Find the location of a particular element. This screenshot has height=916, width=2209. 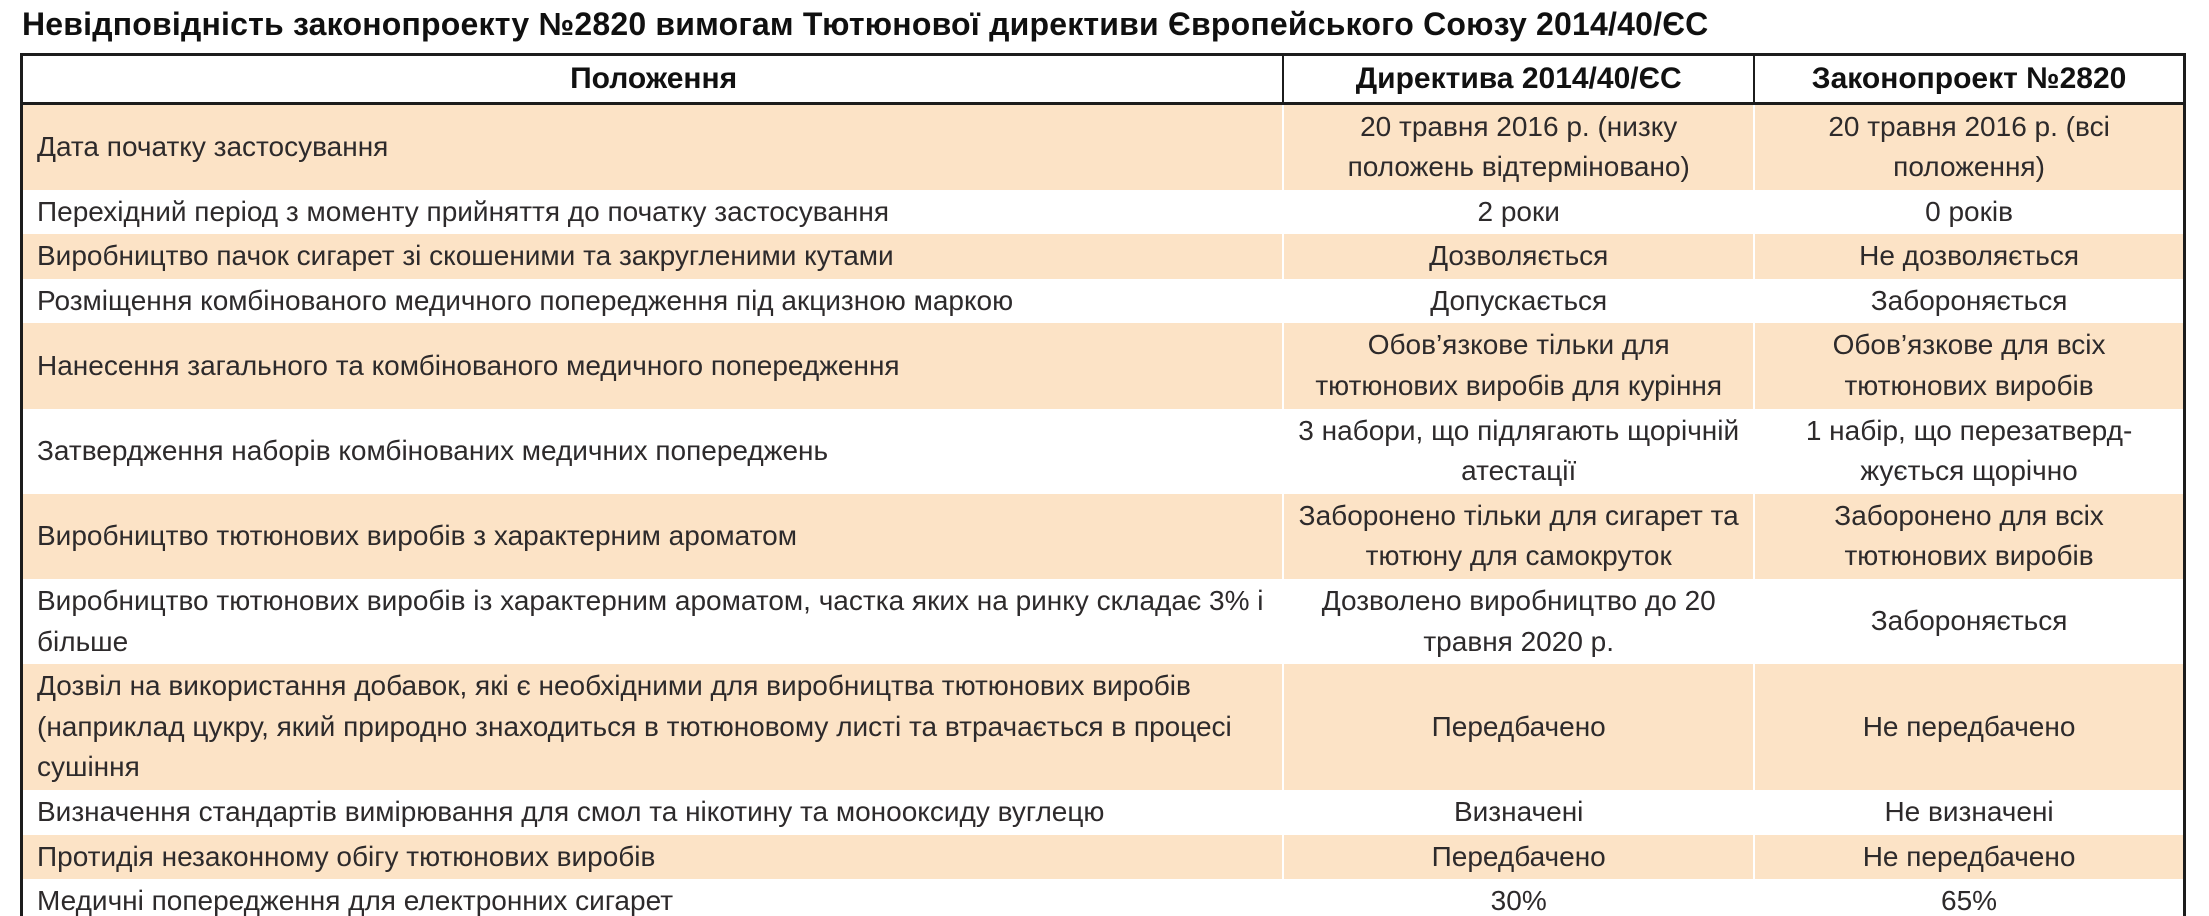

cell-directive: 2 роки is located at coordinates (1517, 212).